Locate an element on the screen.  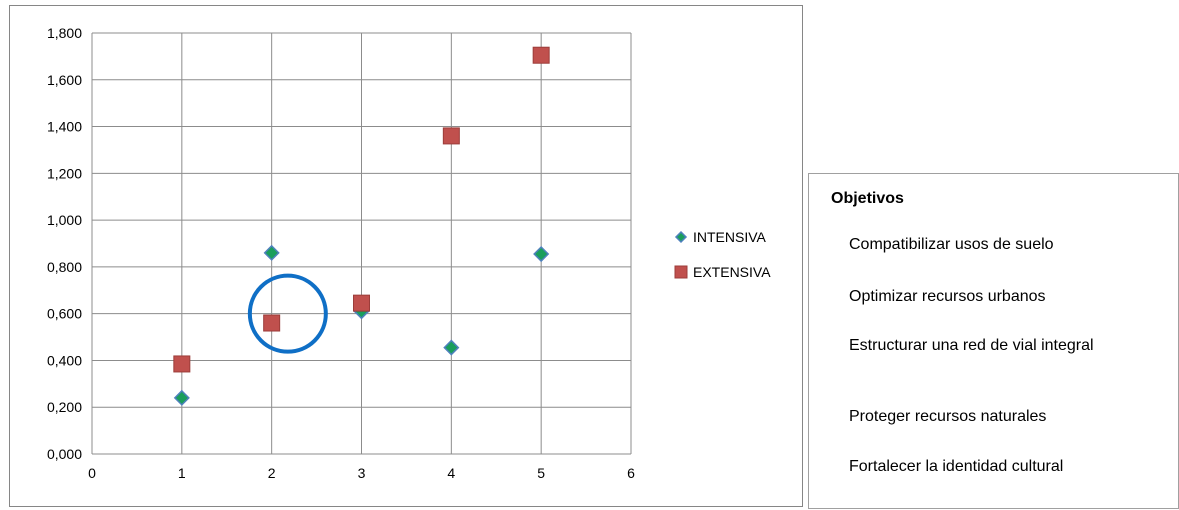
x-tick-label: 3 is located at coordinates (362, 473).